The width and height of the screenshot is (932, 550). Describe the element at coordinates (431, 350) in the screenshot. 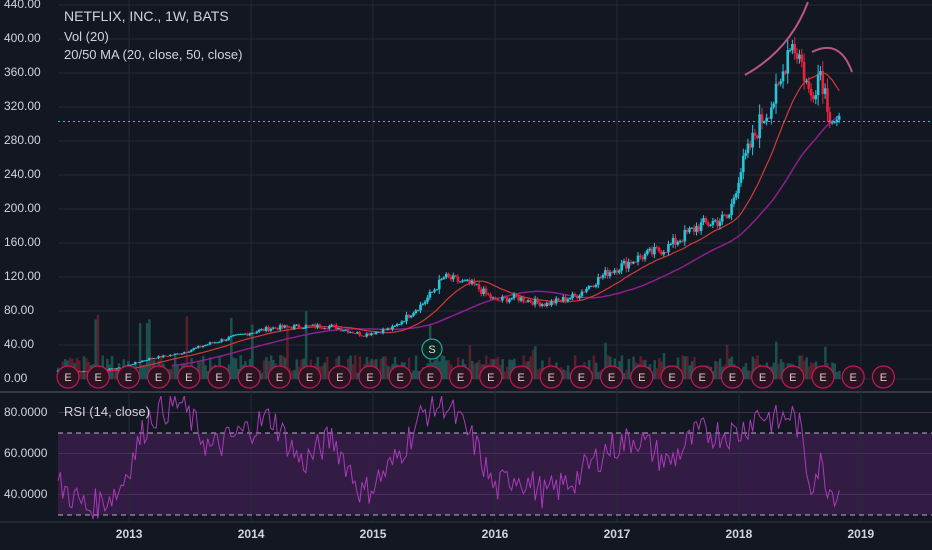

I see `split-marker-label: S` at that location.